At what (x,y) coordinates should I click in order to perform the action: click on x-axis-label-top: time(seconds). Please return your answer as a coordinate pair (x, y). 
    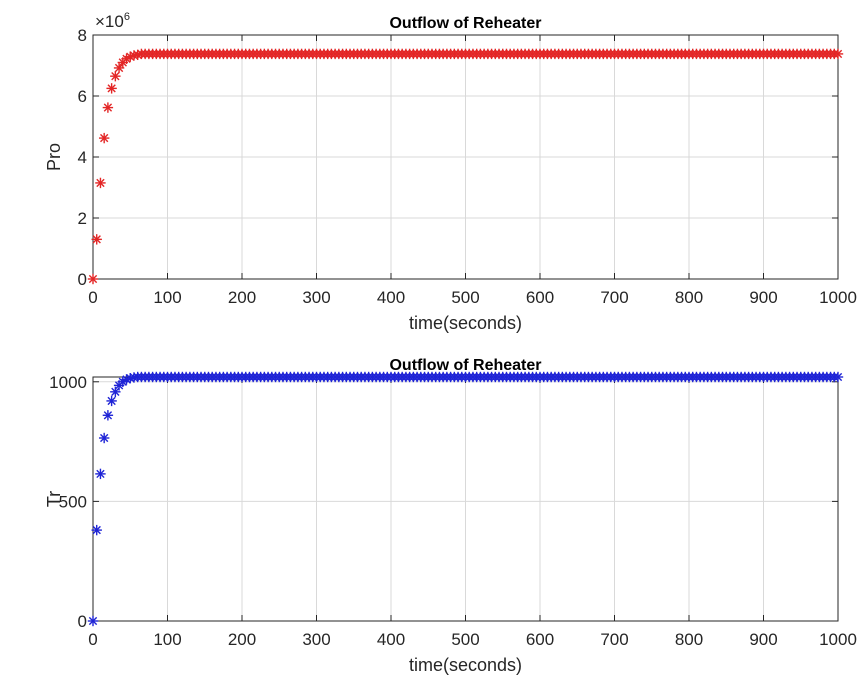
    Looking at the image, I should click on (465, 323).